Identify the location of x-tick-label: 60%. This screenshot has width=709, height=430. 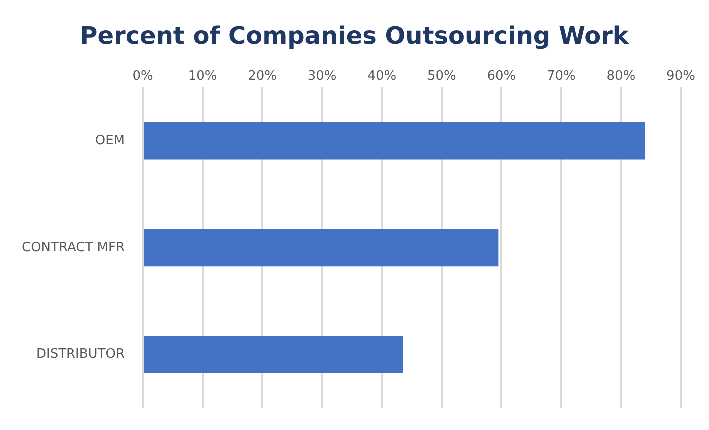
(501, 76).